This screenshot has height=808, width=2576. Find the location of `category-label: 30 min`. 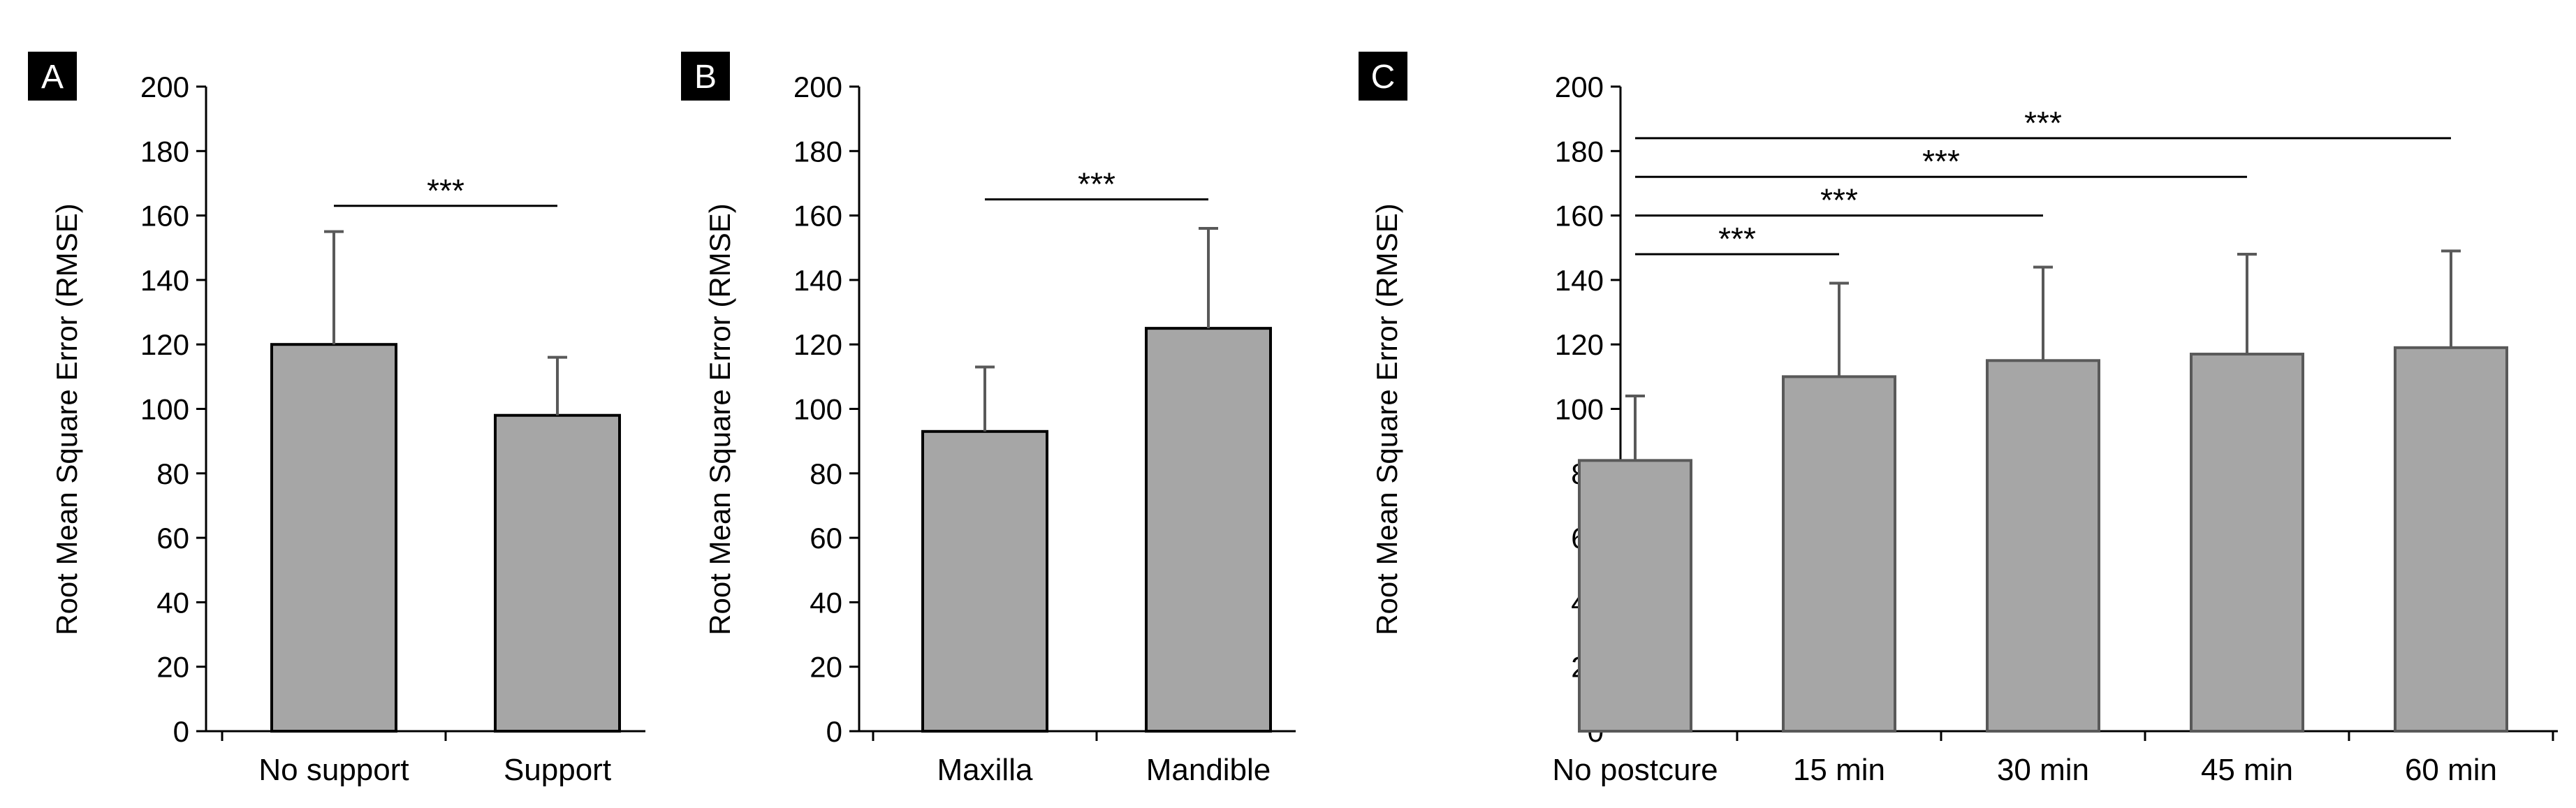

category-label: 30 min is located at coordinates (2043, 770).